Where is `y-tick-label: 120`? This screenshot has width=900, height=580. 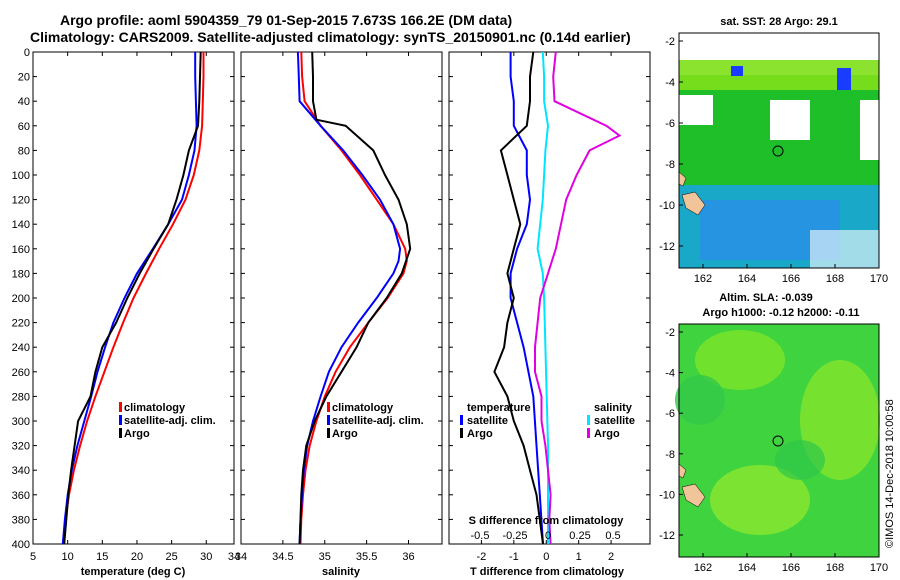 y-tick-label: 120 is located at coordinates (21, 201).